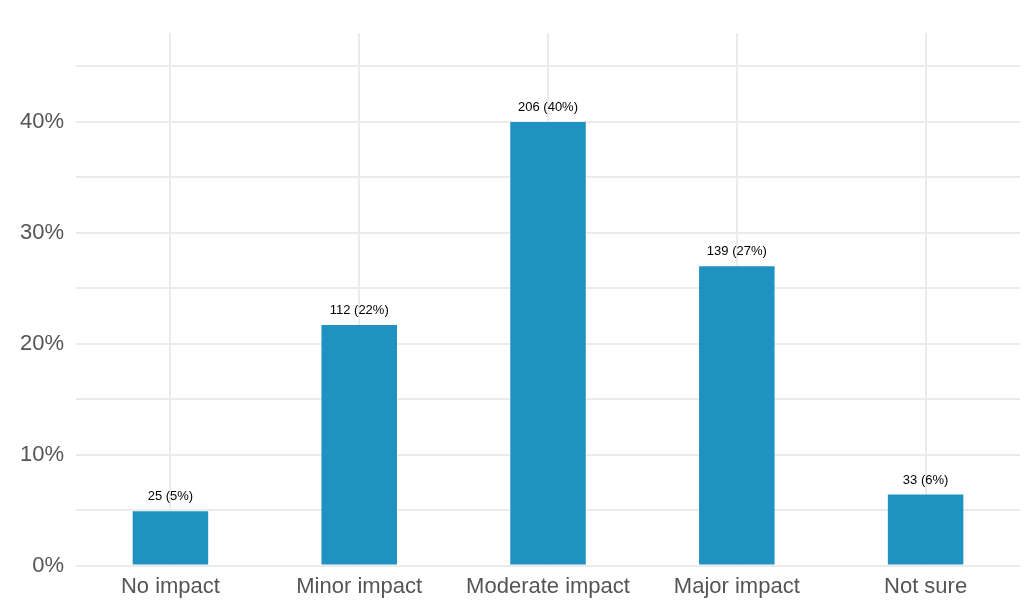 This screenshot has width=1028, height=616. Describe the element at coordinates (736, 251) in the screenshot. I see `data-label: 139 (27%)` at that location.